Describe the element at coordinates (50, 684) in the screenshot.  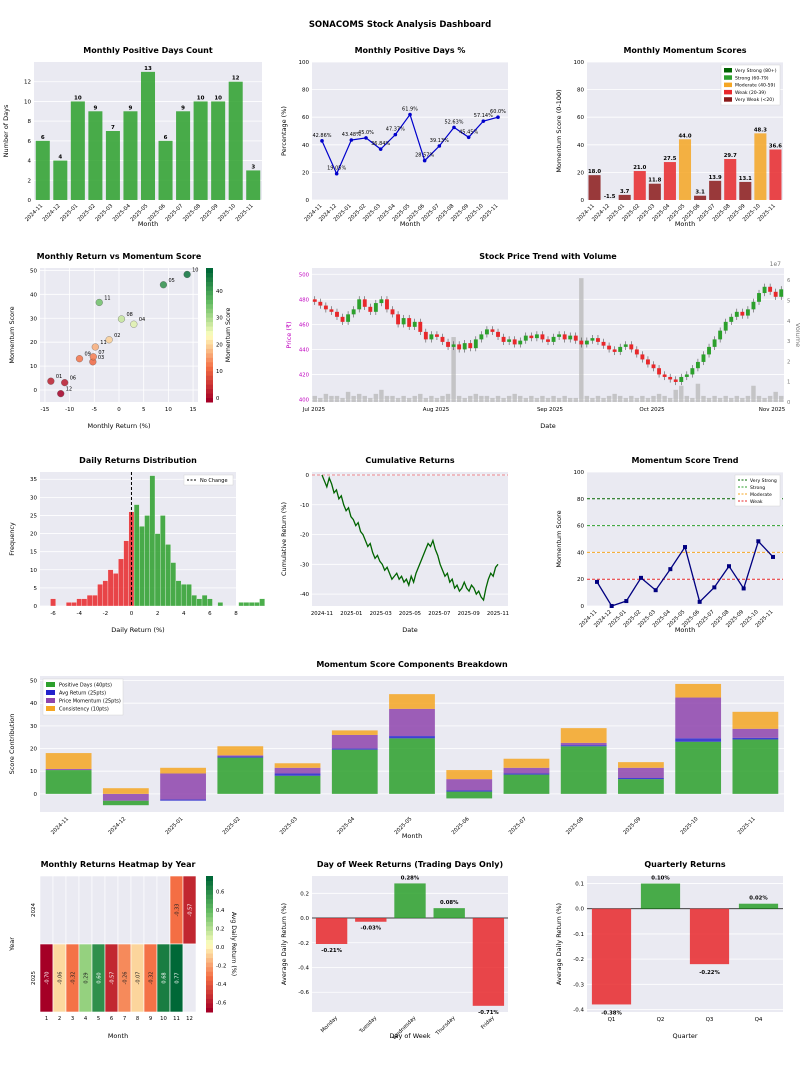
I see `legend-swatch` at that location.